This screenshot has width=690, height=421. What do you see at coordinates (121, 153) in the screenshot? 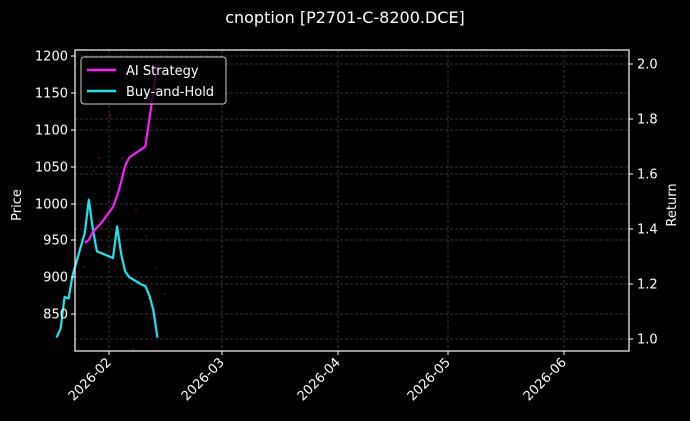
I see `ai-strategy-line` at bounding box center [121, 153].